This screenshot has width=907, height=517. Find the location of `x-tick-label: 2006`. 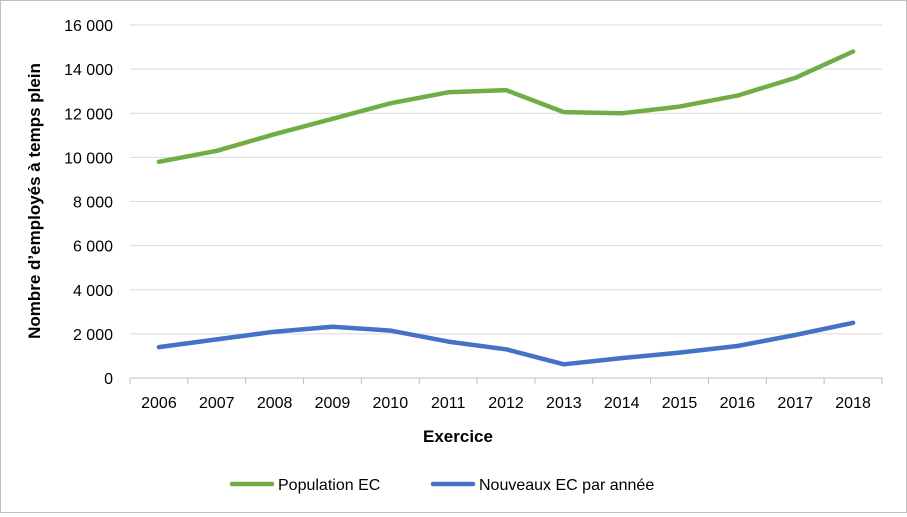

x-tick-label: 2006 is located at coordinates (159, 403).